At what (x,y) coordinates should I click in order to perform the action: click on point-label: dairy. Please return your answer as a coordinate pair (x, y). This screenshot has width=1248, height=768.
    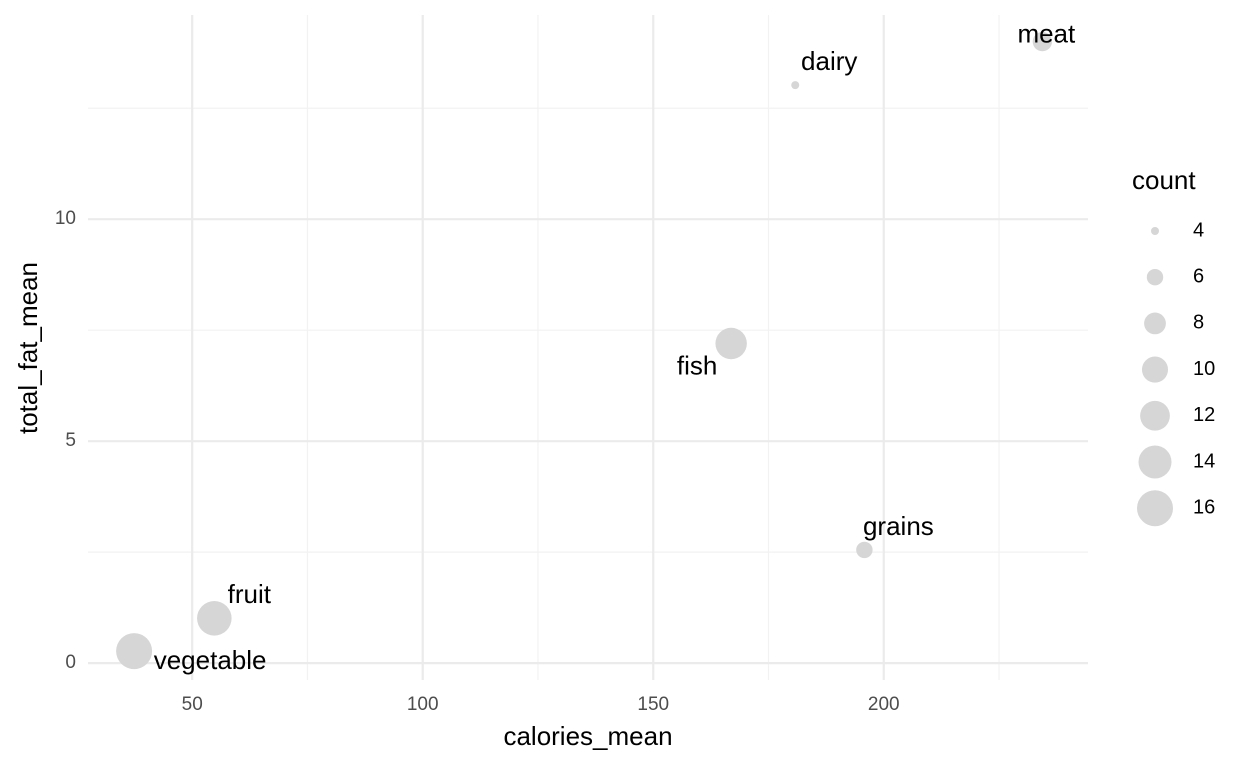
    Looking at the image, I should click on (829, 61).